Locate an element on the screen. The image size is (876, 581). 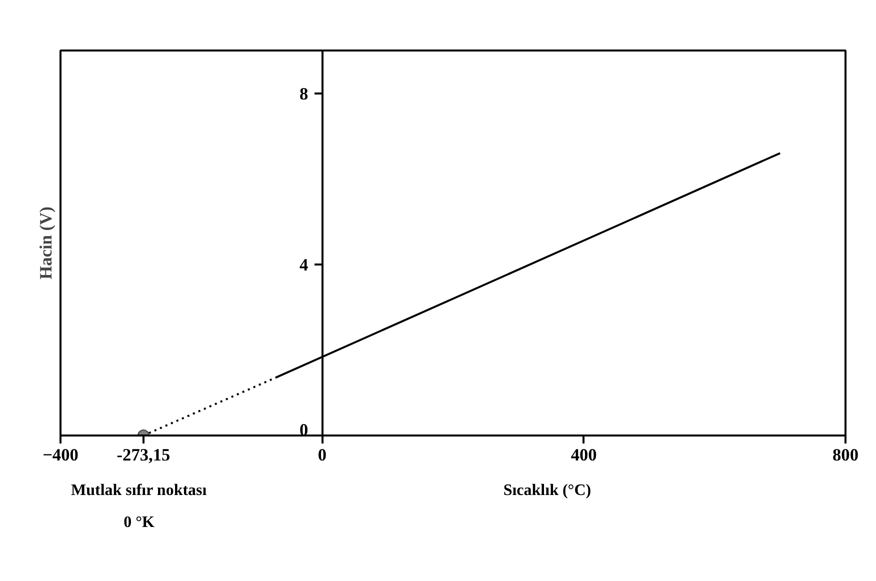
text: Mutlak sıfır noktası is located at coordinates (139, 490).